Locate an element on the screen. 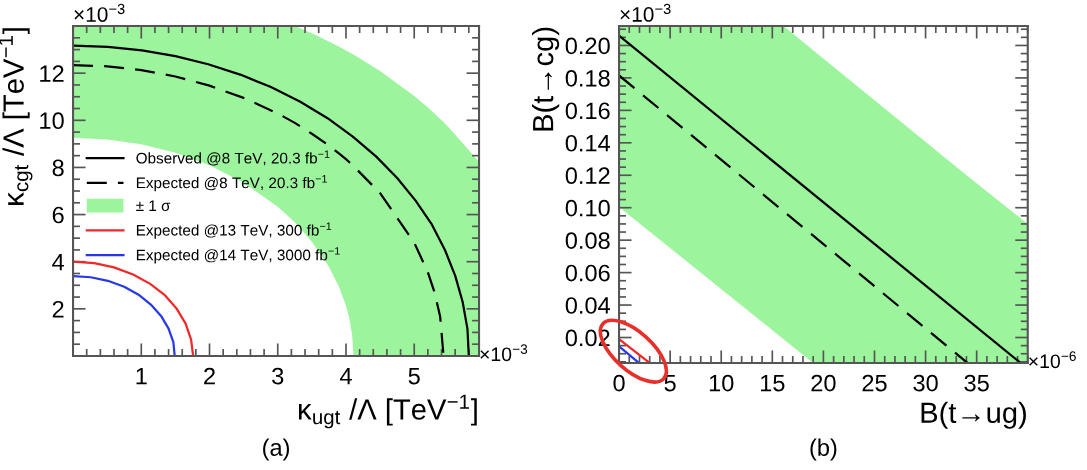 The height and width of the screenshot is (470, 1087). text: (b) is located at coordinates (823, 449).